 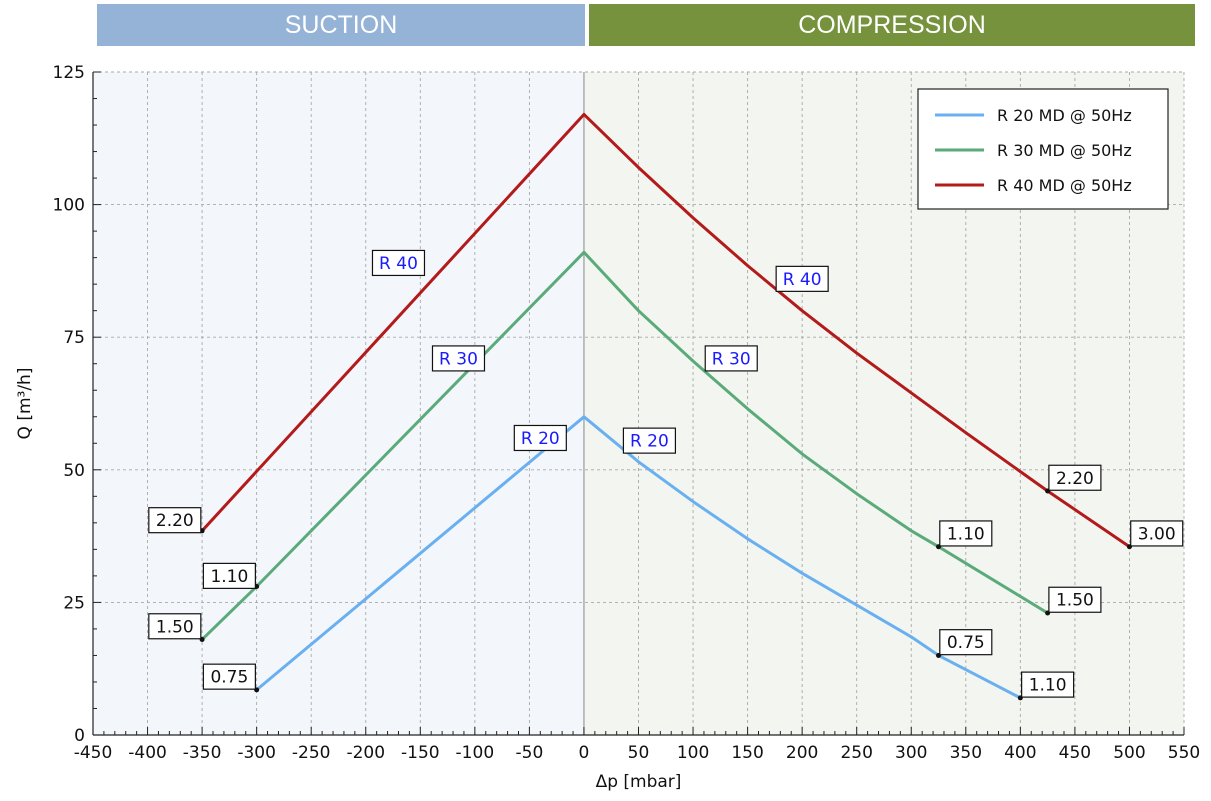 What do you see at coordinates (1075, 753) in the screenshot?
I see `x-tick-label: 450` at bounding box center [1075, 753].